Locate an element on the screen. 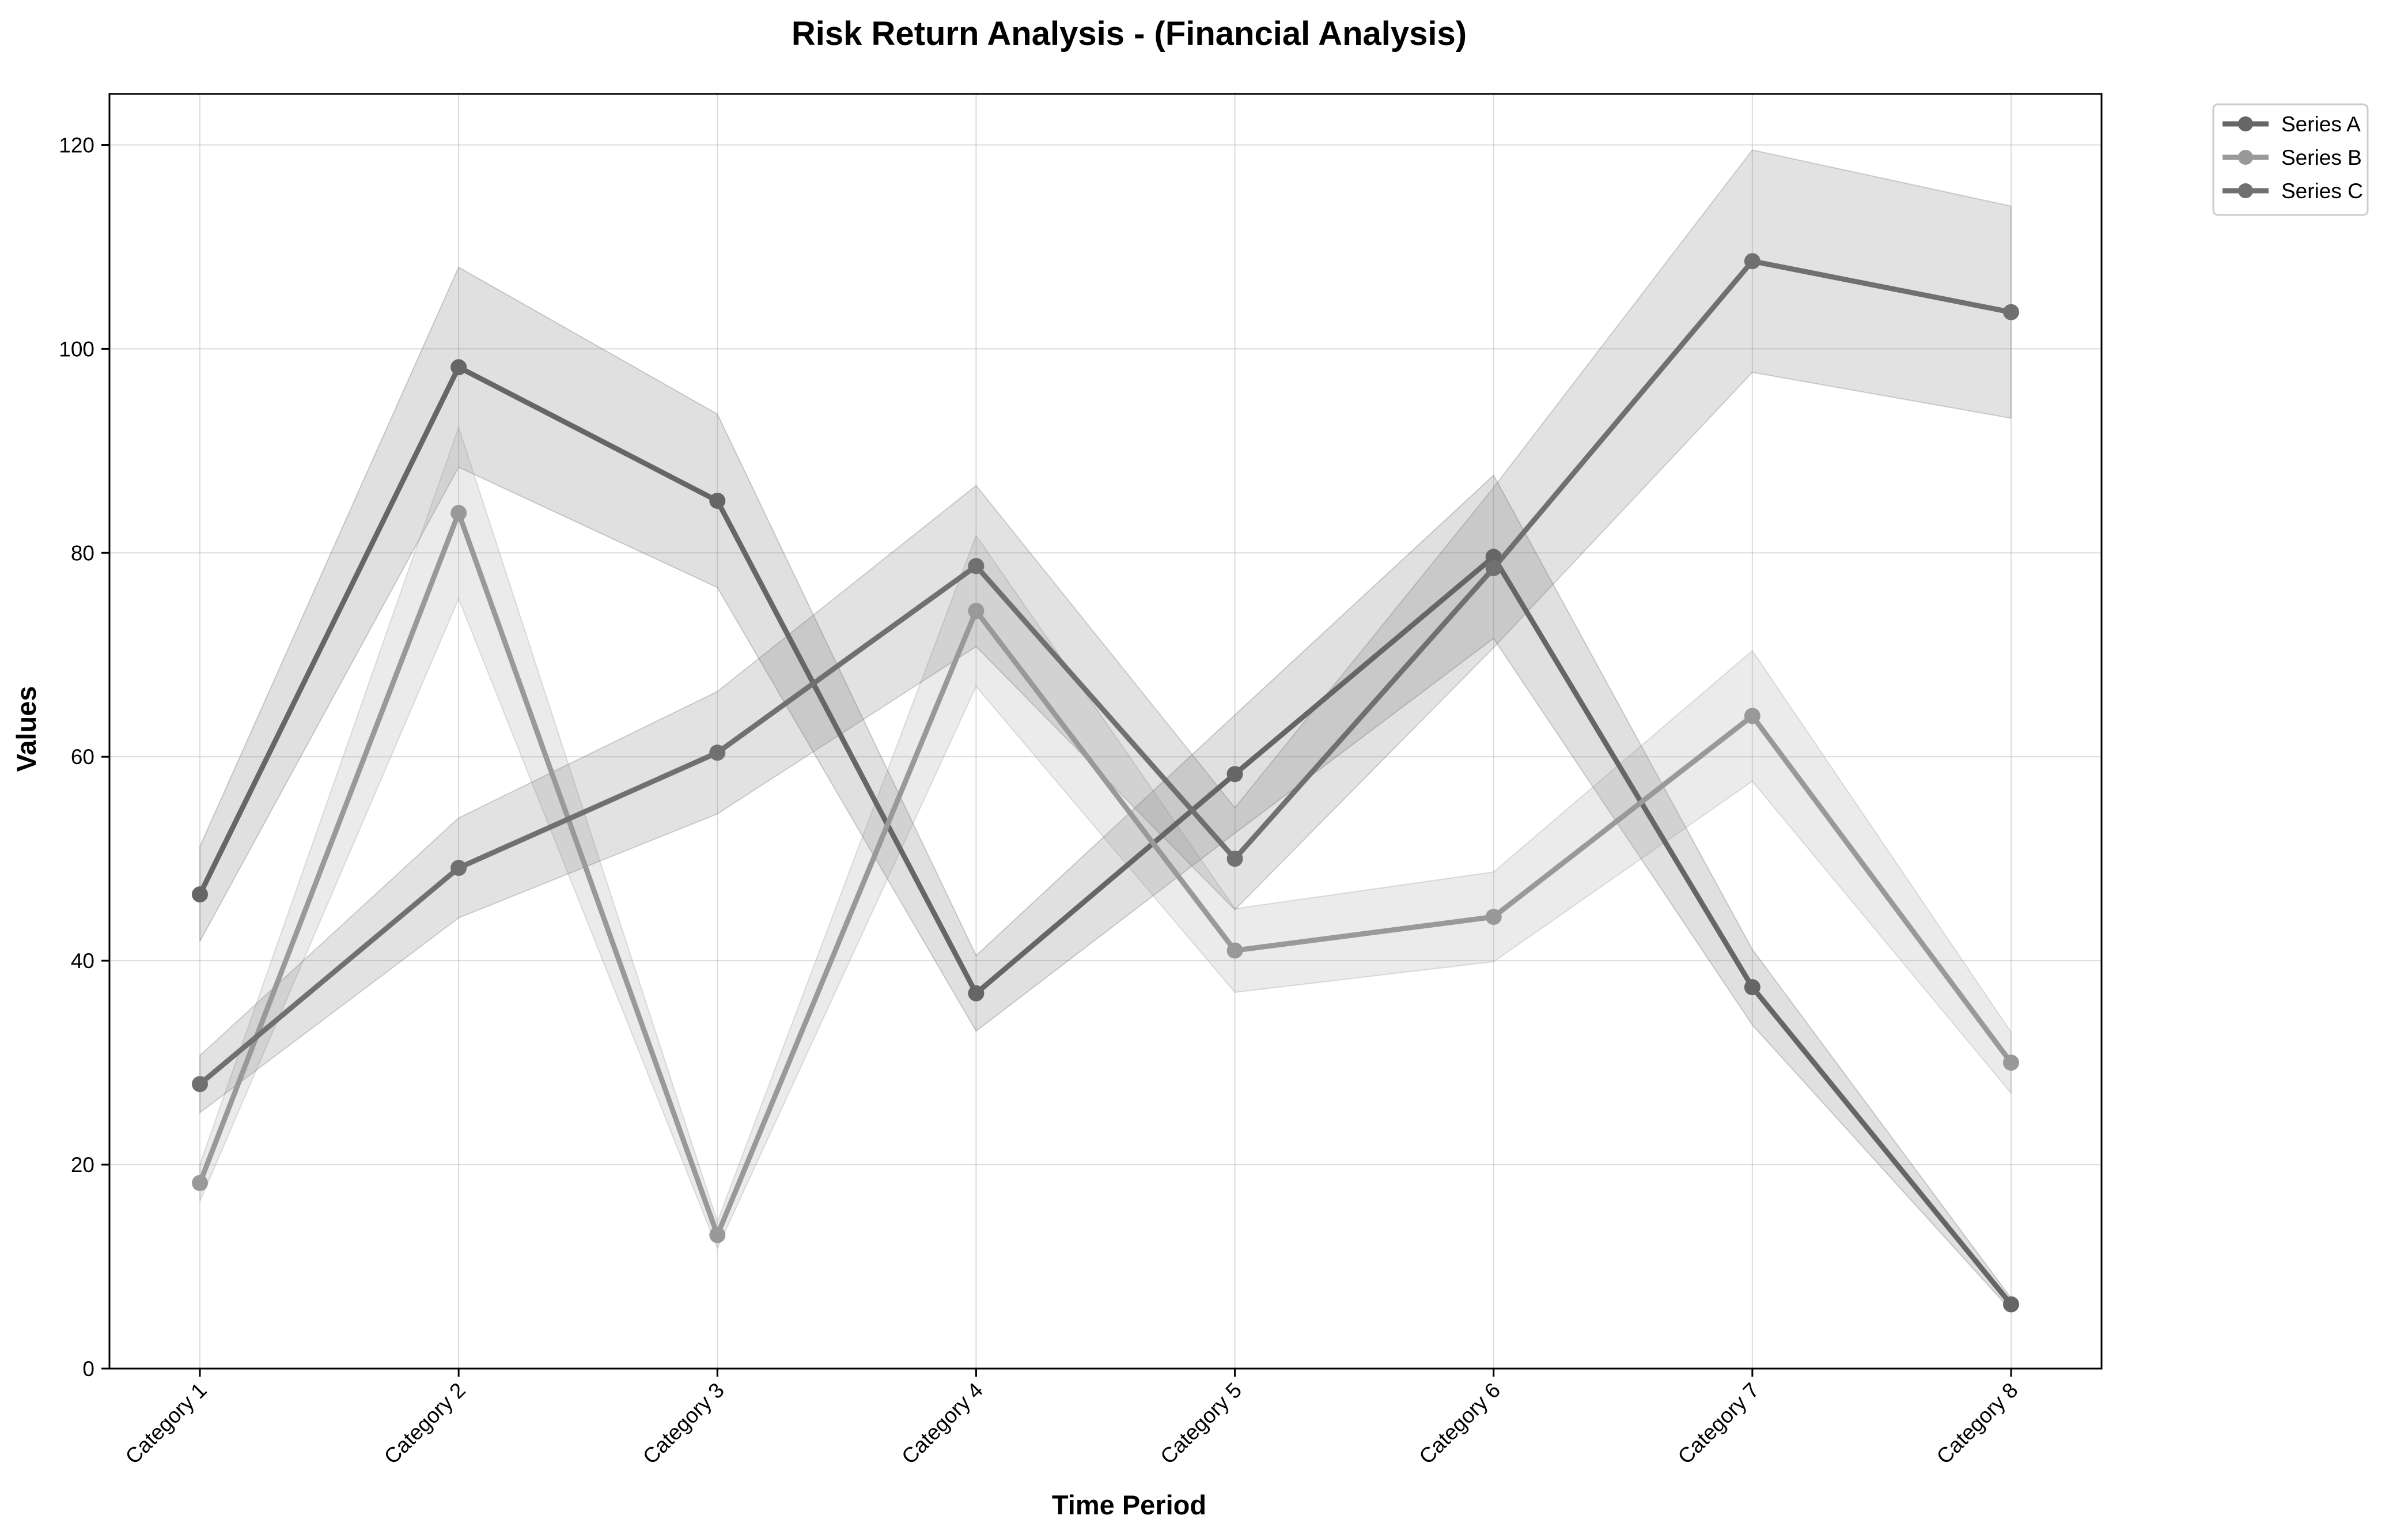 The image size is (2408, 1538). series-a-legend-label: Series A is located at coordinates (2321, 124).